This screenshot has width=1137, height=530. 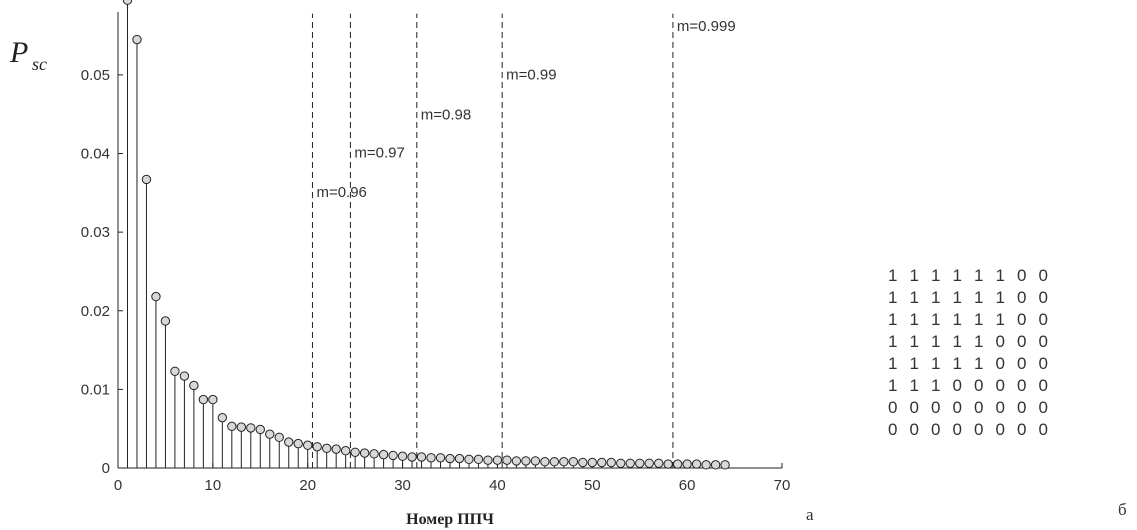 I want to click on x-tick-label: 50, so click(x=592, y=485).